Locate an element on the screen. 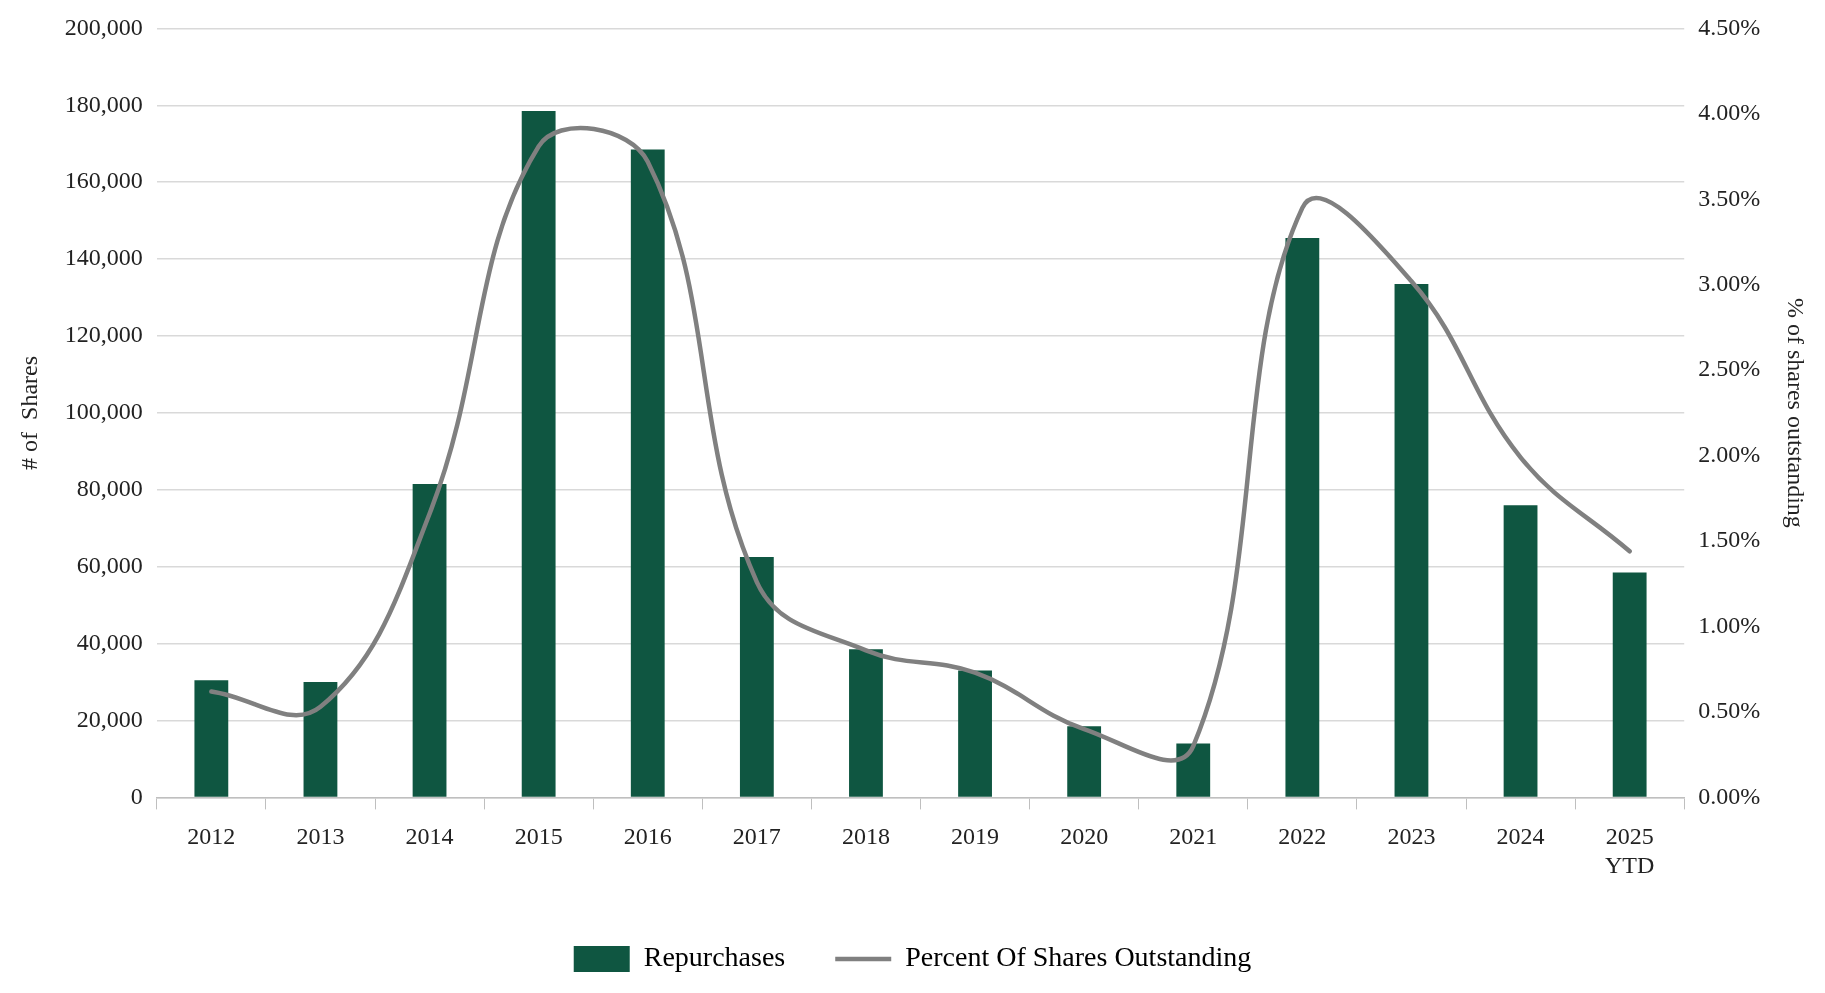 Image resolution: width=1825 pixels, height=993 pixels. y-tick-label: 160,000 is located at coordinates (103, 180).